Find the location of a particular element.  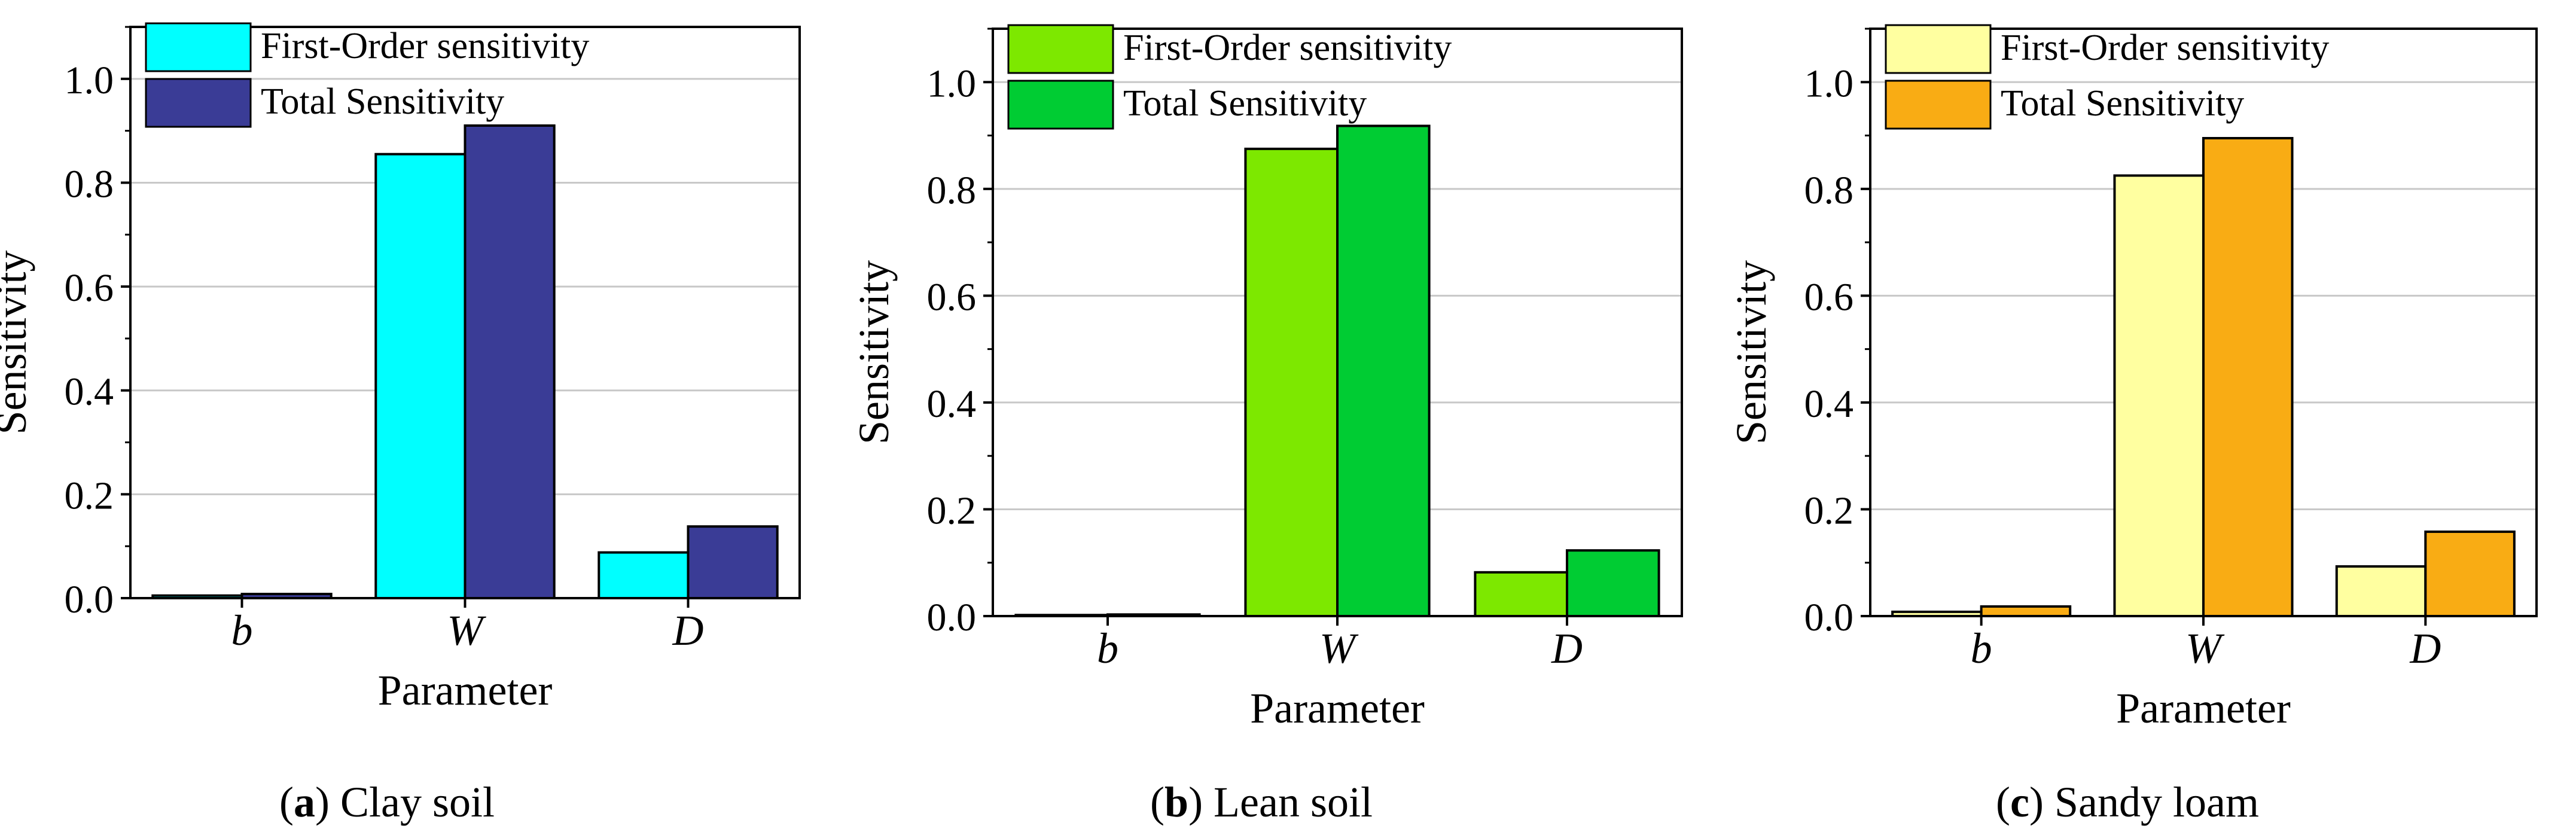

caption-text: Sandy loam is located at coordinates (2157, 802).